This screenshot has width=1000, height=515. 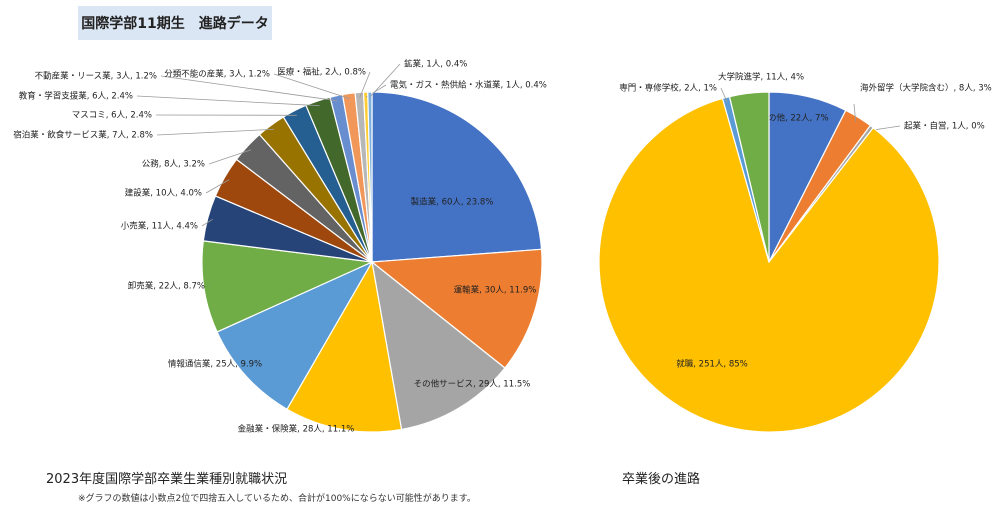 I want to click on career-label-2: 起業・自営, 1人, 0%, so click(x=944, y=126).